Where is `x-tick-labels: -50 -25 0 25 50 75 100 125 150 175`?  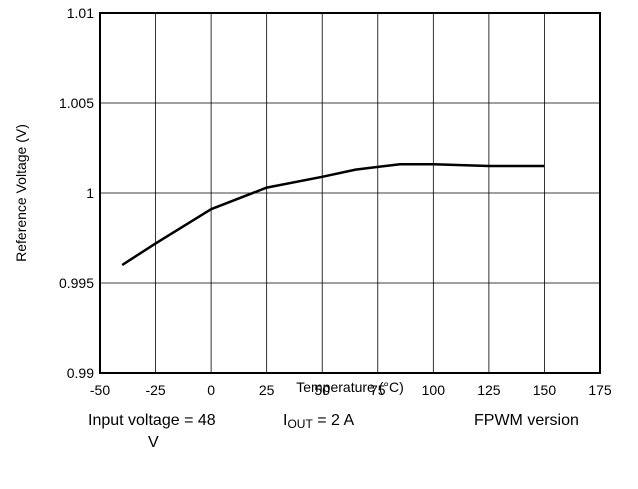
x-tick-labels: -50 -25 0 25 50 75 100 125 150 175 is located at coordinates (351, 390).